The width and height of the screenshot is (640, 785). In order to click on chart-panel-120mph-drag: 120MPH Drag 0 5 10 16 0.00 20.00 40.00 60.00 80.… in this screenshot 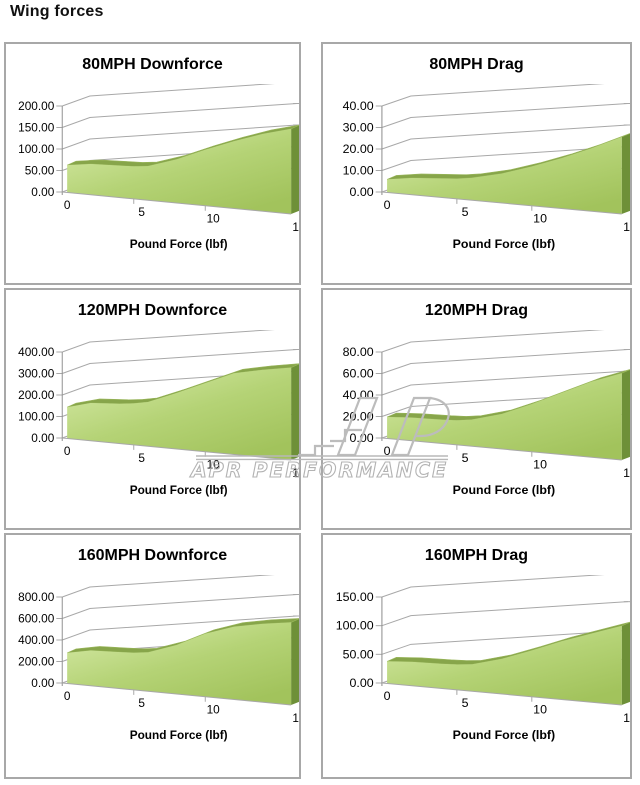, I will do `click(476, 409)`.